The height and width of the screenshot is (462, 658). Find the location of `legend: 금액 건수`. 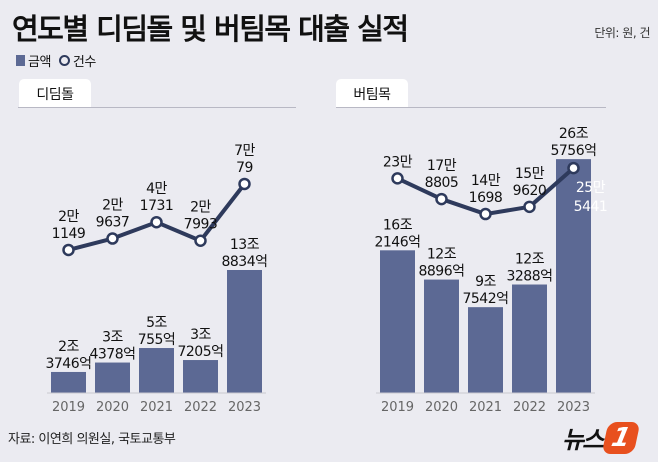

legend: 금액 건수 is located at coordinates (56, 60).